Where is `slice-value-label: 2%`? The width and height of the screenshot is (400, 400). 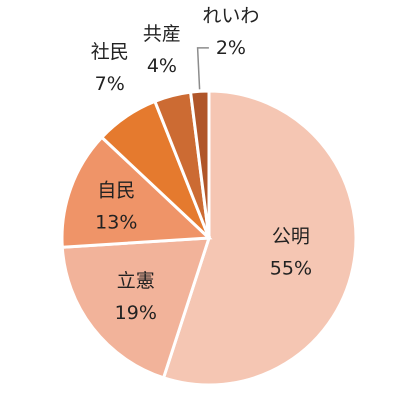 slice-value-label: 2% is located at coordinates (231, 48).